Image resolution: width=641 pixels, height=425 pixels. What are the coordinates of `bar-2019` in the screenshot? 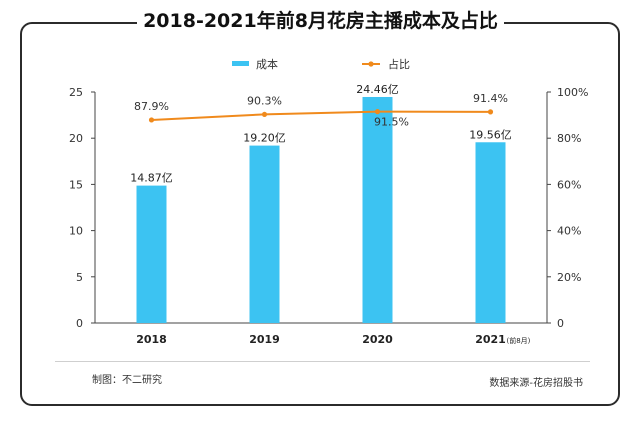 It's located at (264, 234).